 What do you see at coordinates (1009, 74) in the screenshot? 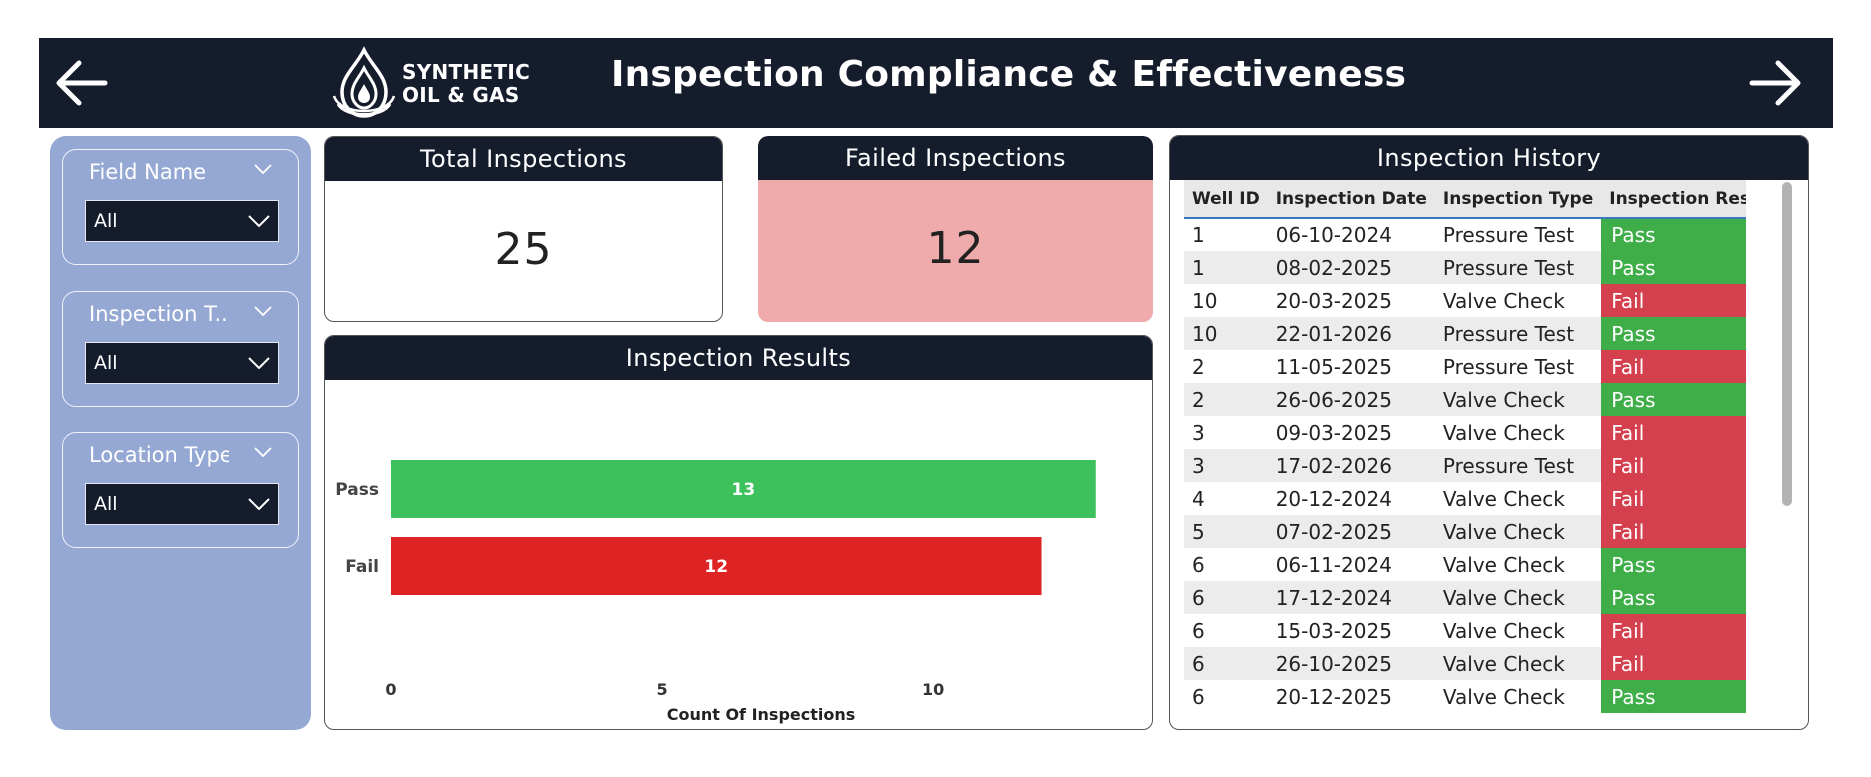
I see `page-title: Inspection Compliance & Effectiveness` at bounding box center [1009, 74].